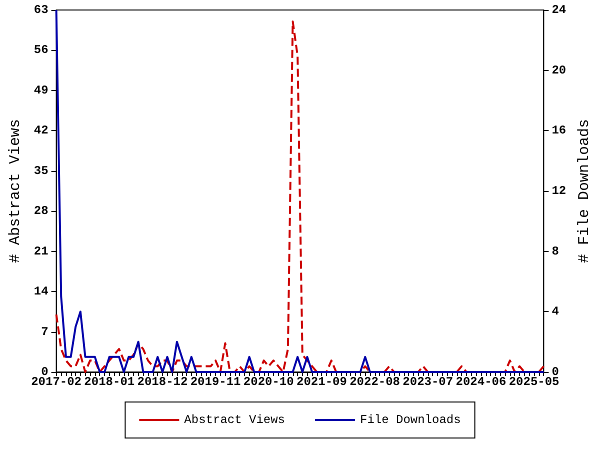 The image size is (600, 450). I want to click on legend-label: Abstract Views, so click(235, 420).